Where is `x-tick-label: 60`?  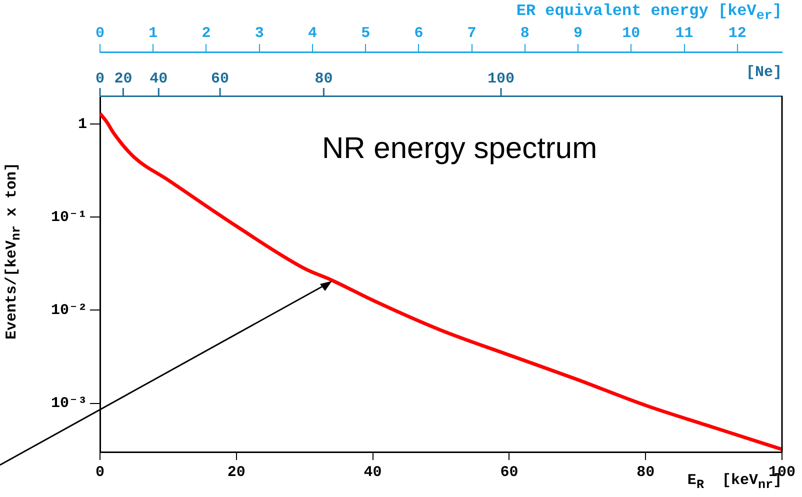 x-tick-label: 60 is located at coordinates (509, 472).